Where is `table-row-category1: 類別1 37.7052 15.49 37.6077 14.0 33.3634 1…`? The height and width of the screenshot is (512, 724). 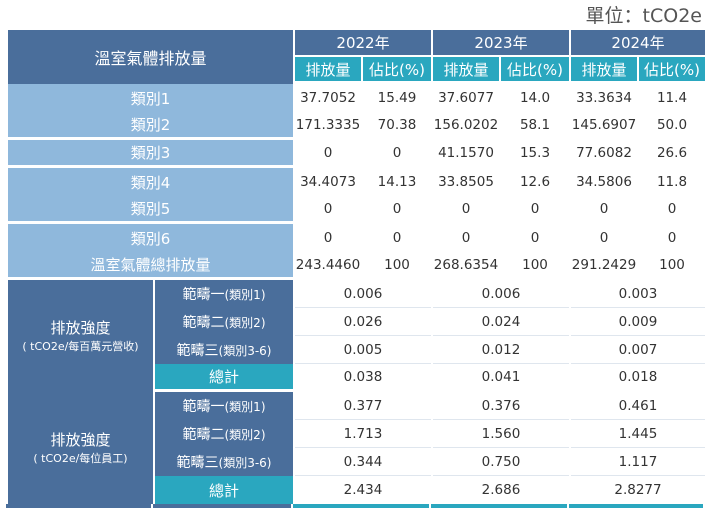
table-row-category1: 類別1 37.7052 15.49 37.6077 14.0 33.3634 1… is located at coordinates (356, 98).